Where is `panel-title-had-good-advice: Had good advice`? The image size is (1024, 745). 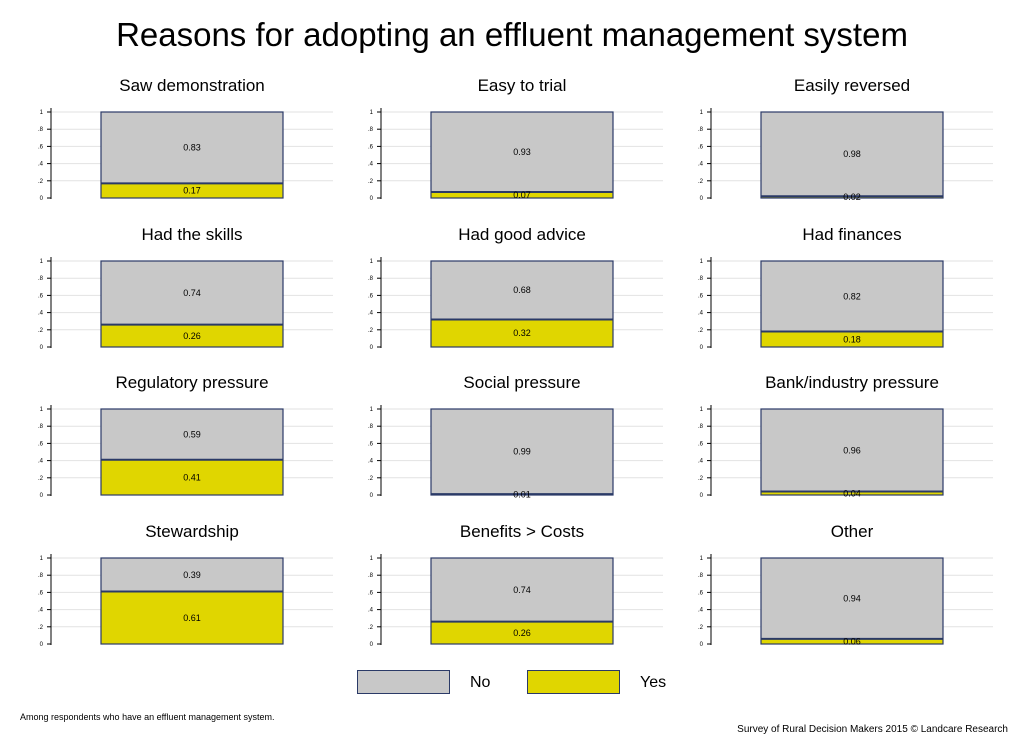
panel-title-had-good-advice: Had good advice is located at coordinates (522, 234).